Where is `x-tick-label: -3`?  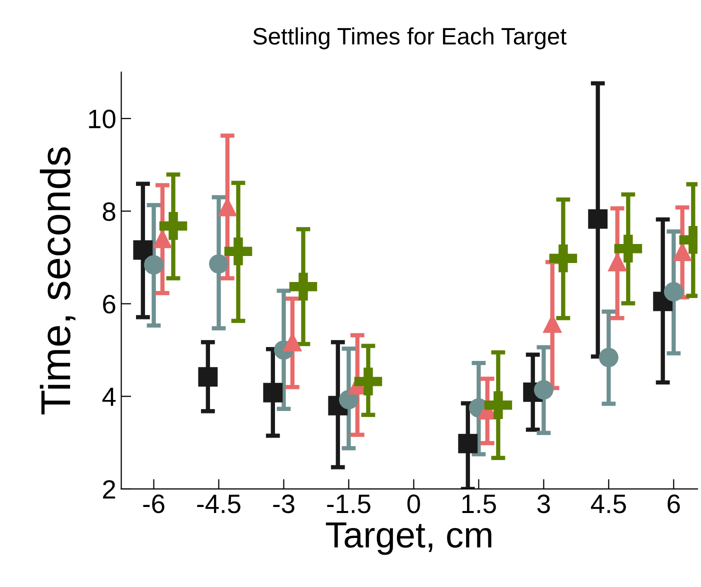 x-tick-label: -3 is located at coordinates (283, 504).